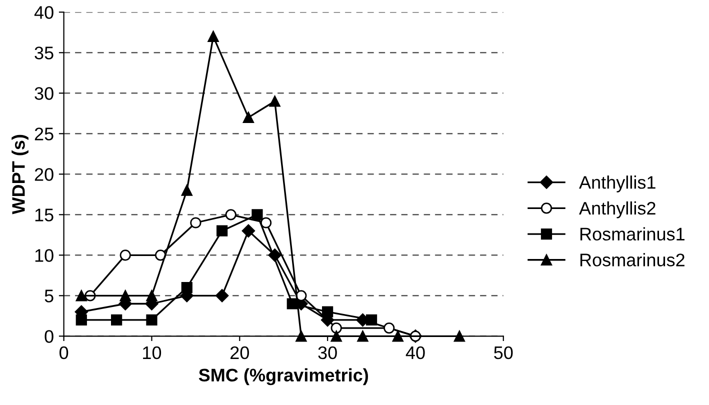 The height and width of the screenshot is (405, 709). I want to click on legend-label: Anthyllis2, so click(617, 209).